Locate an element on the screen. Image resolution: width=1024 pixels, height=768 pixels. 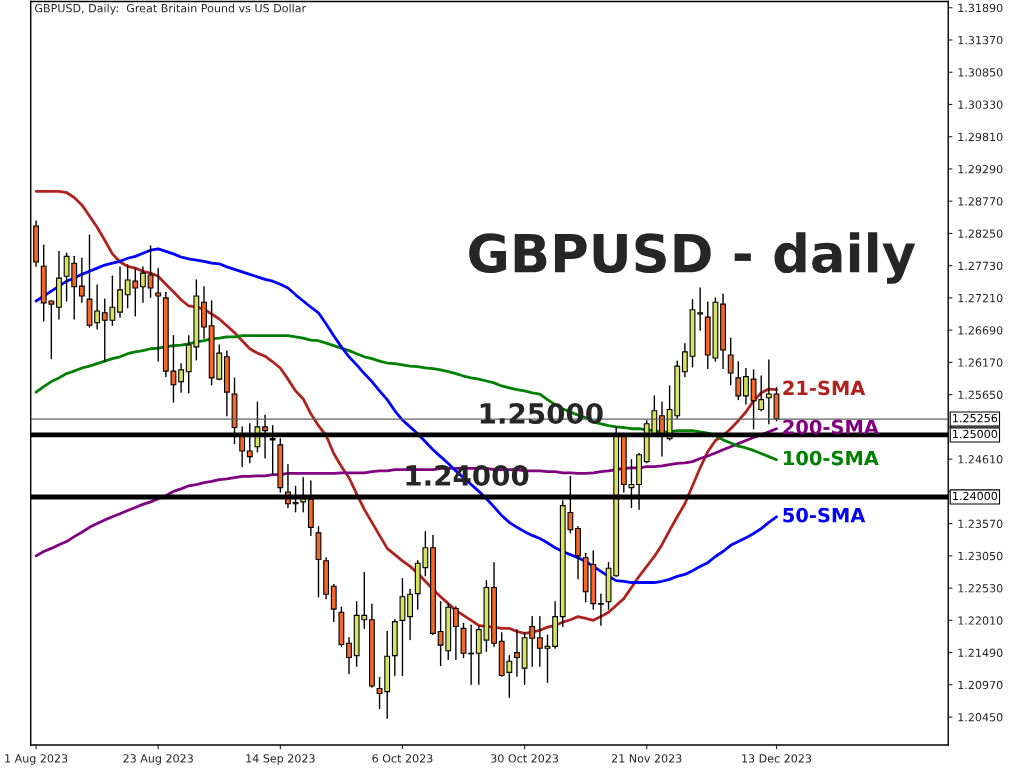
series-label: 100-SMA is located at coordinates (831, 458).